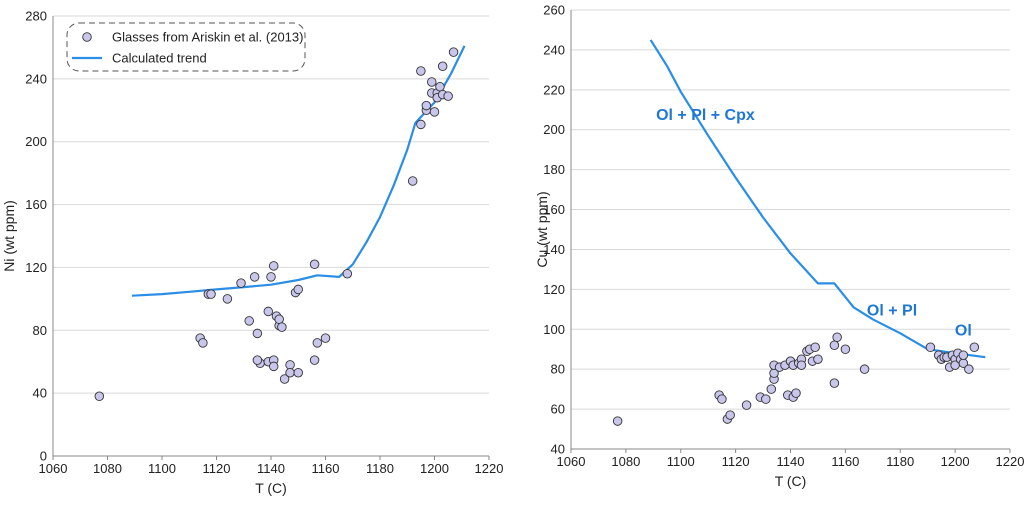  I want to click on y-tick-label: 260, so click(554, 10).